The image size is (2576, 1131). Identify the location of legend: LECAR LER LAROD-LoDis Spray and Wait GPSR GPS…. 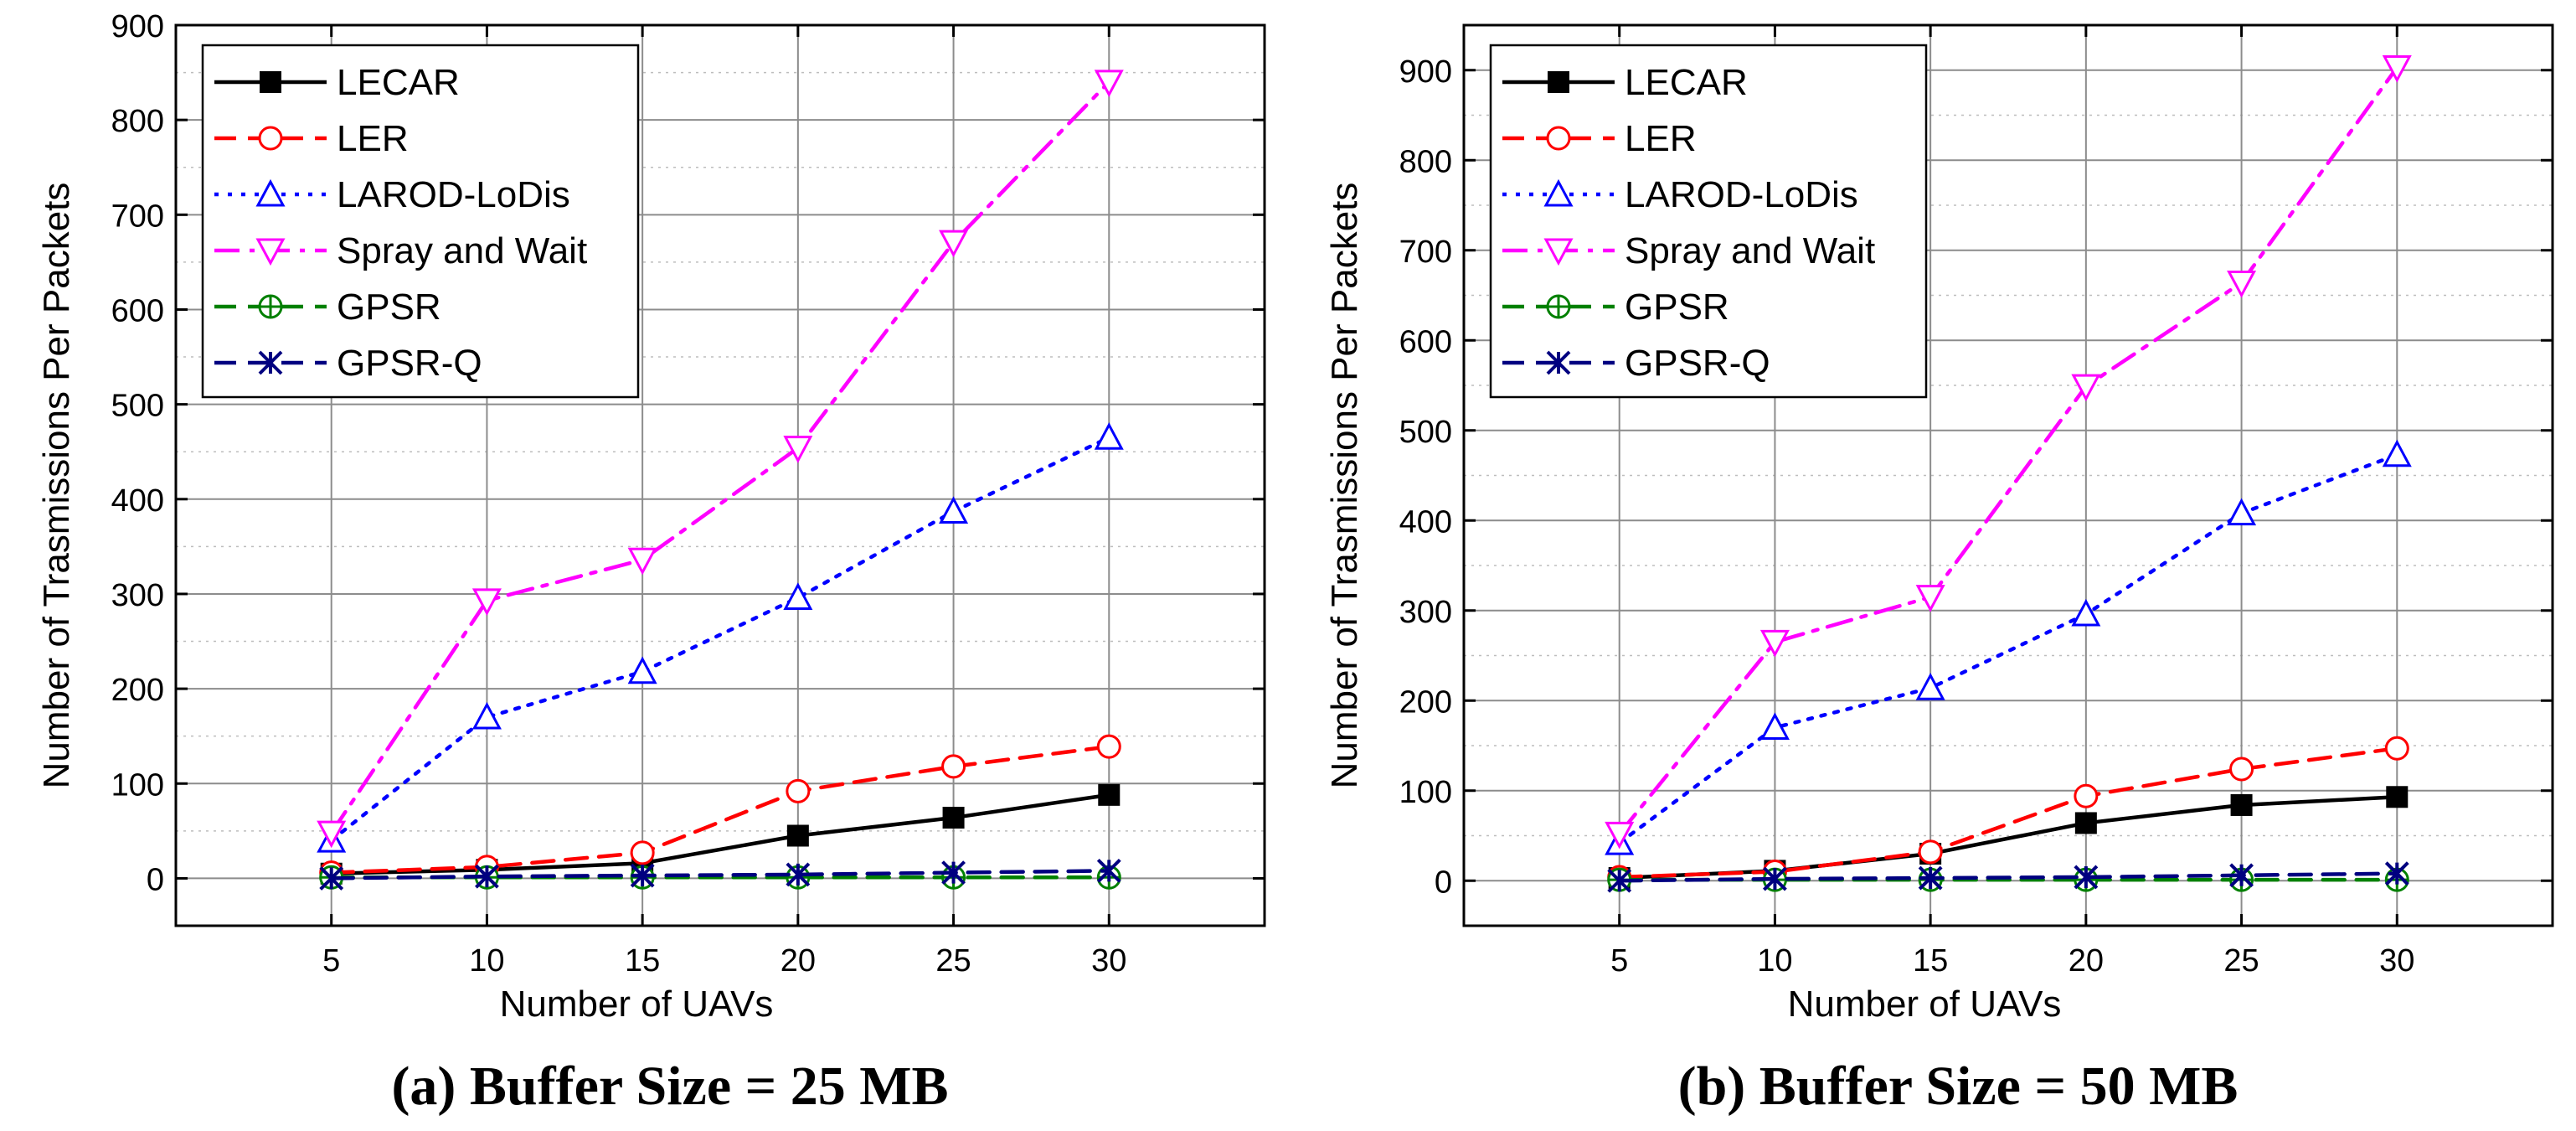
(420, 222).